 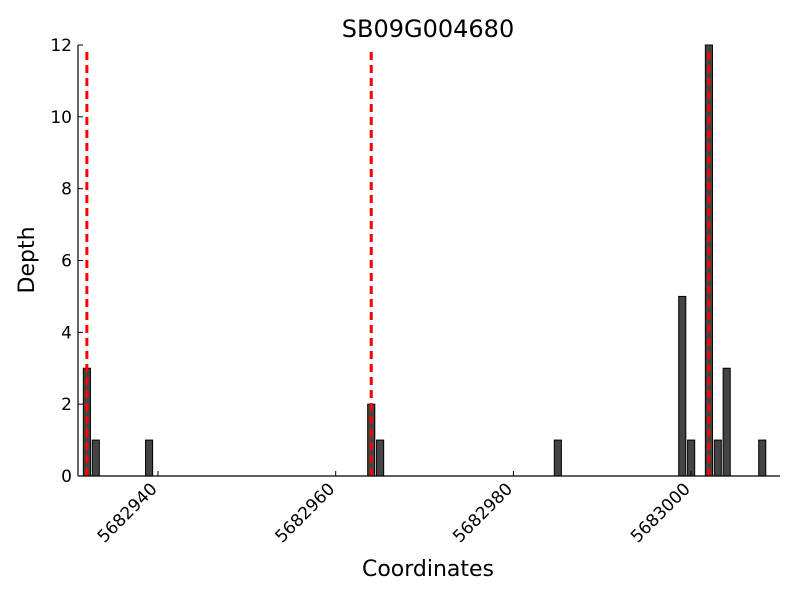 I want to click on y-tick-label: 4, so click(x=66, y=333).